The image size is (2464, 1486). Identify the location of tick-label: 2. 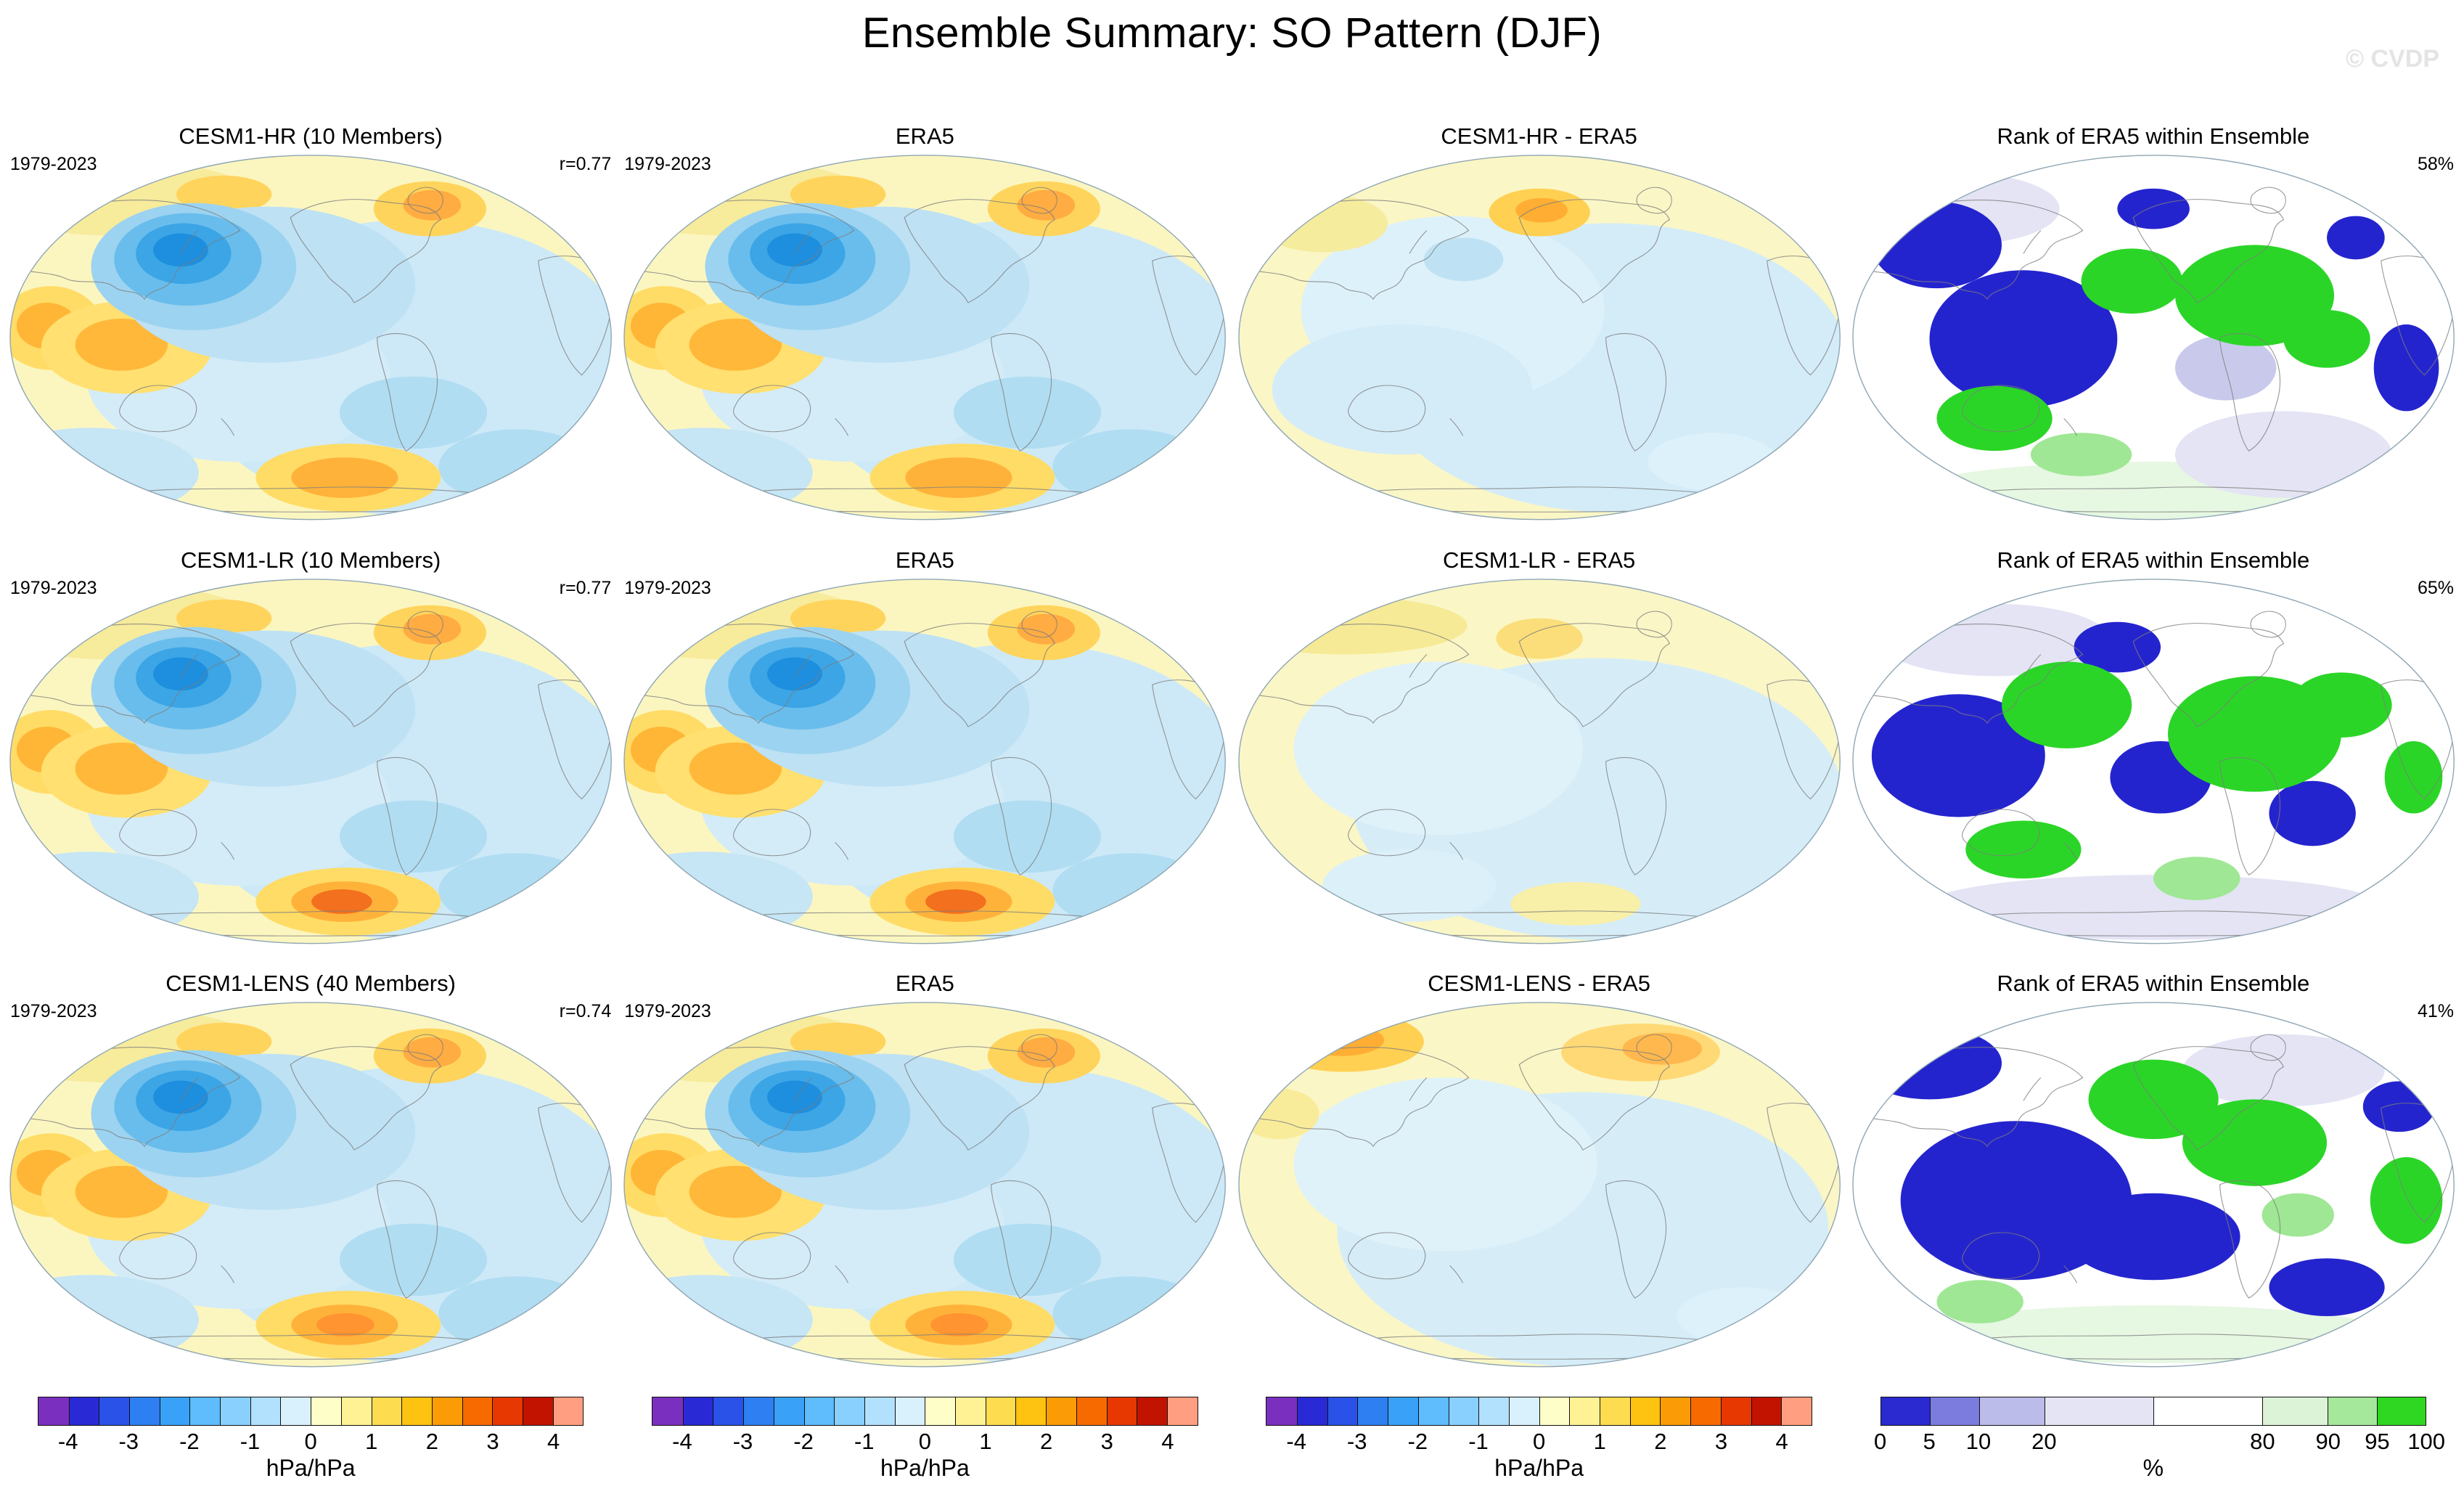
(1046, 1442).